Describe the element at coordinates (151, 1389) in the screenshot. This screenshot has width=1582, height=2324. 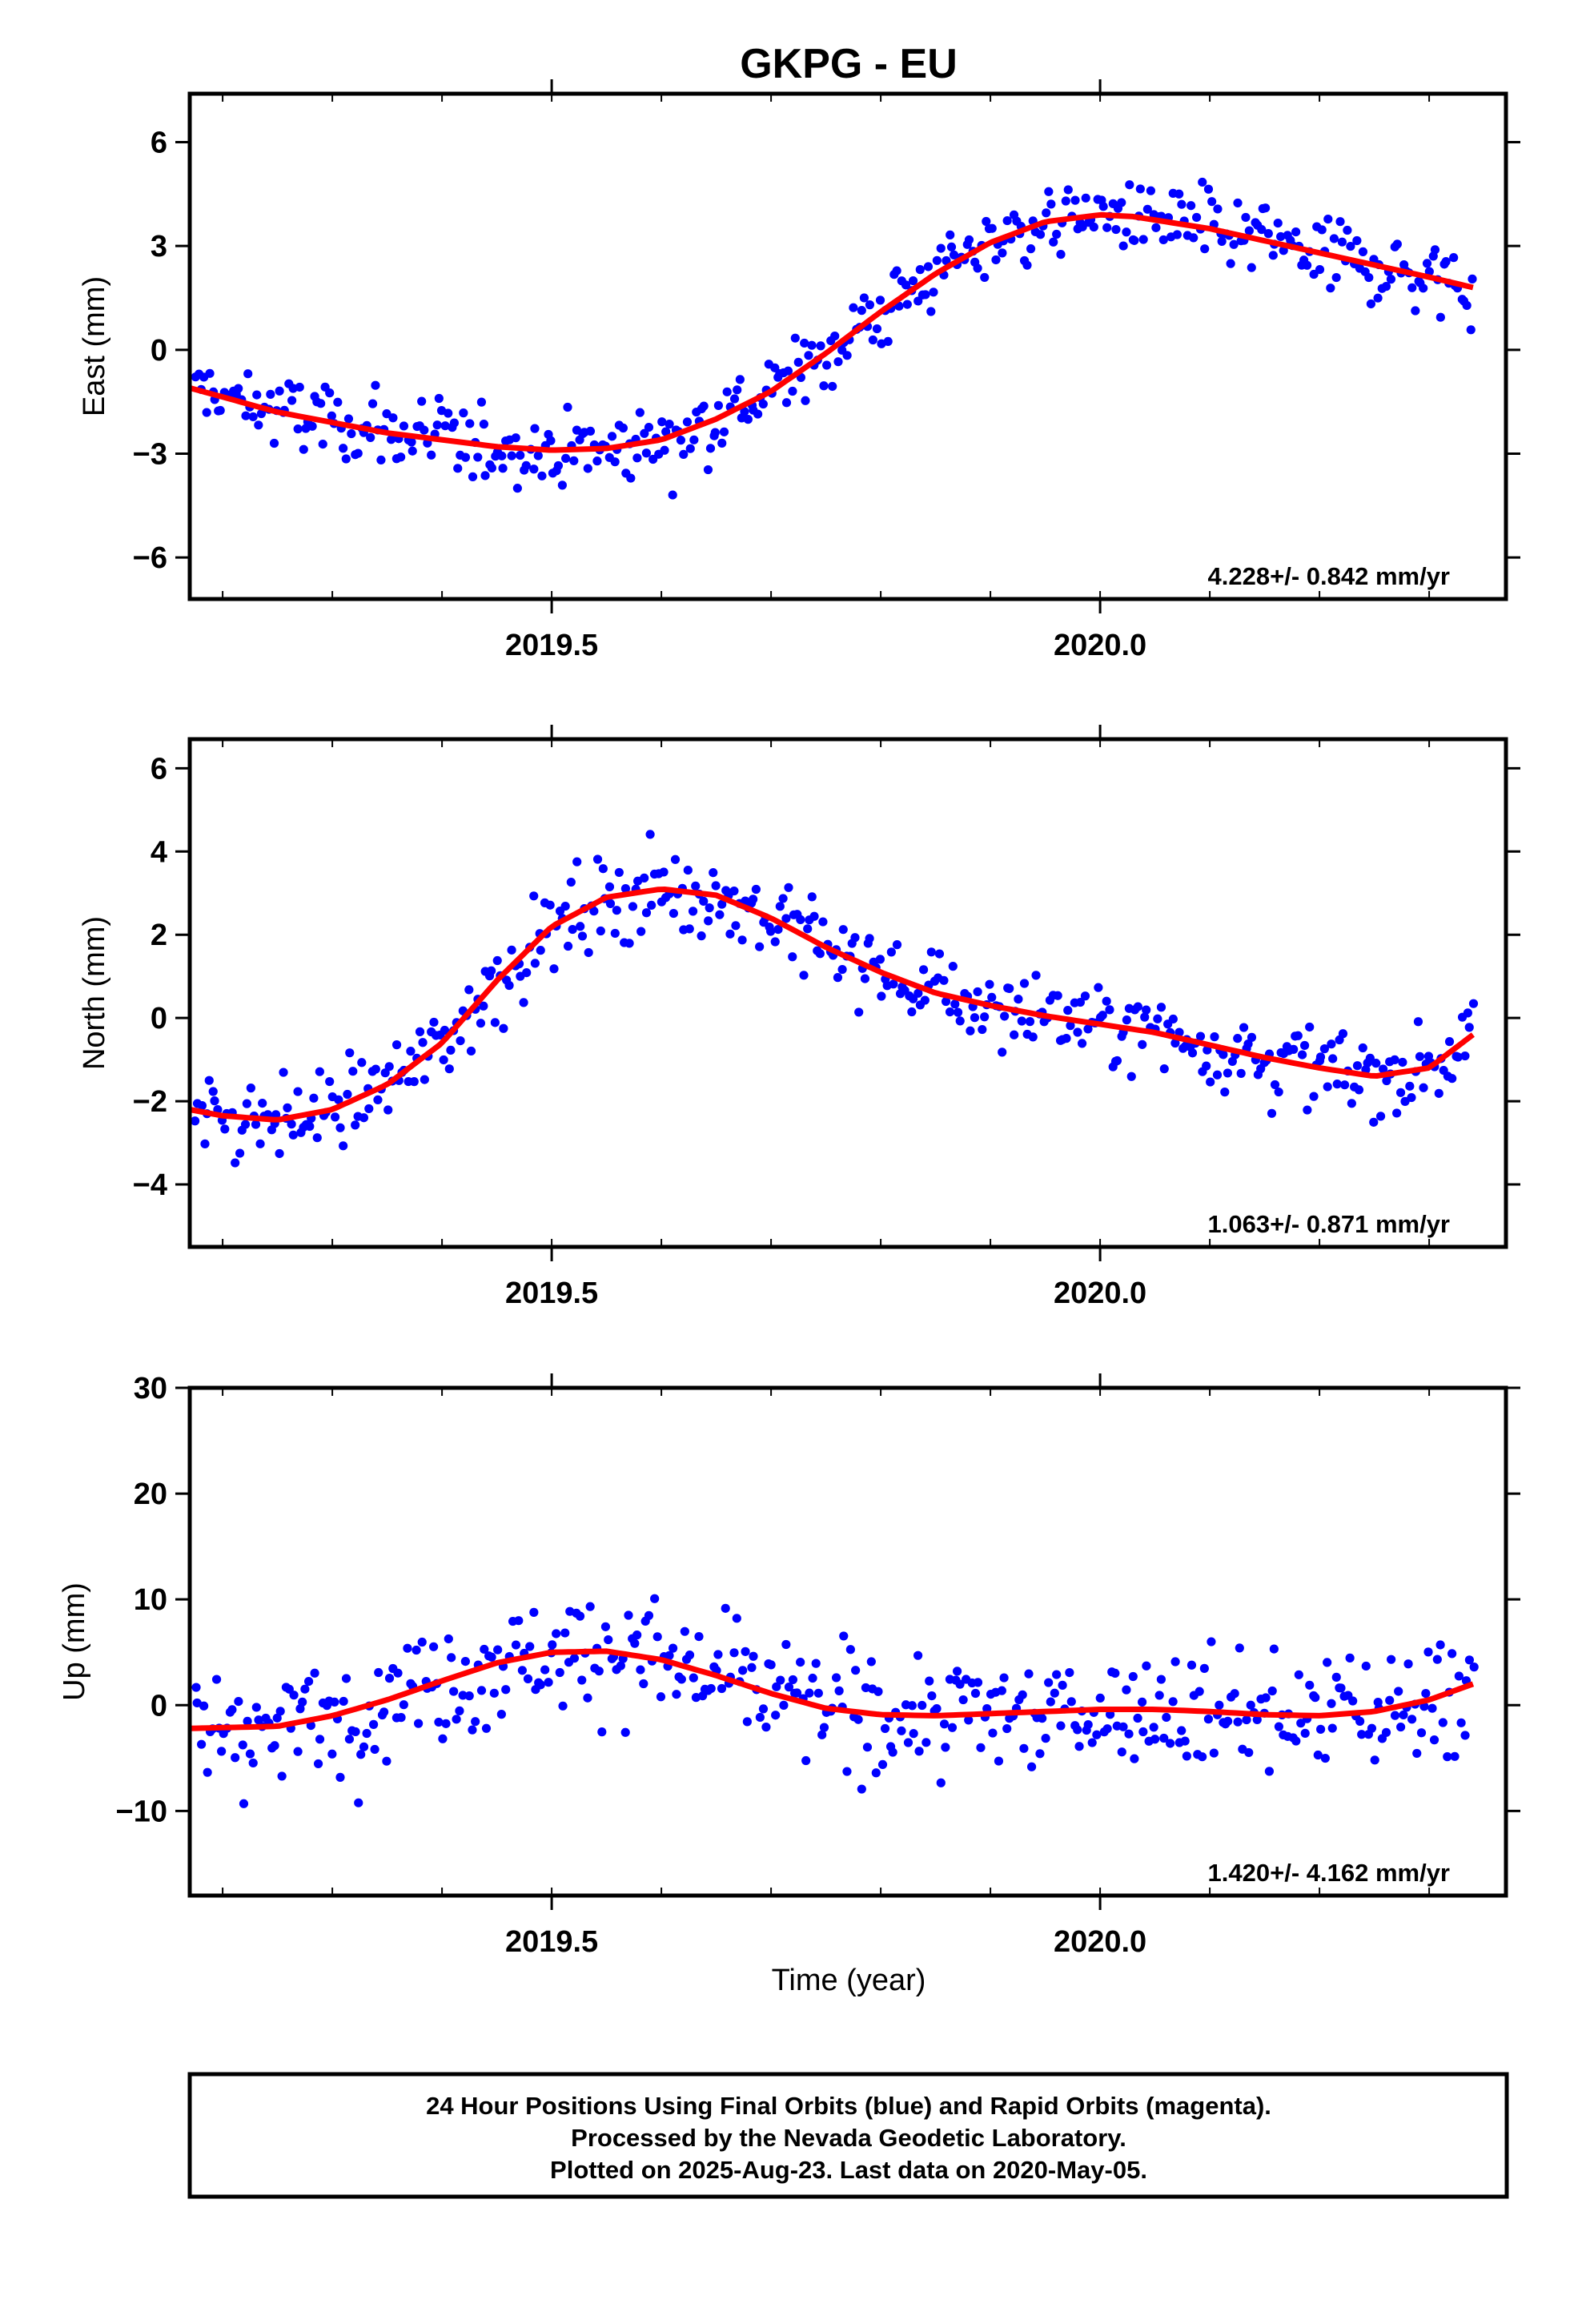
I see `y-tick-label: 30` at that location.